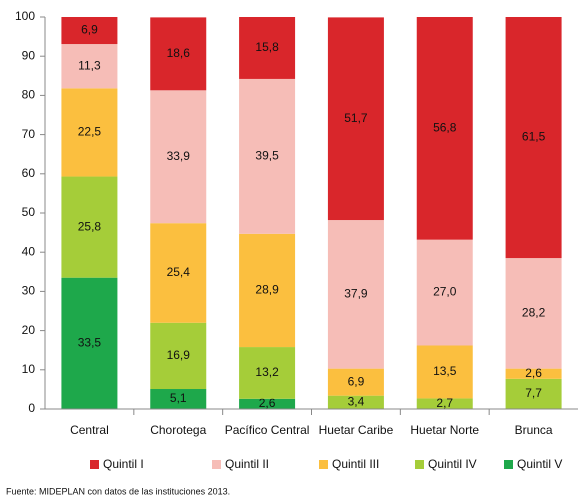  Describe the element at coordinates (29, 134) in the screenshot. I see `y-tick-label: 70` at that location.